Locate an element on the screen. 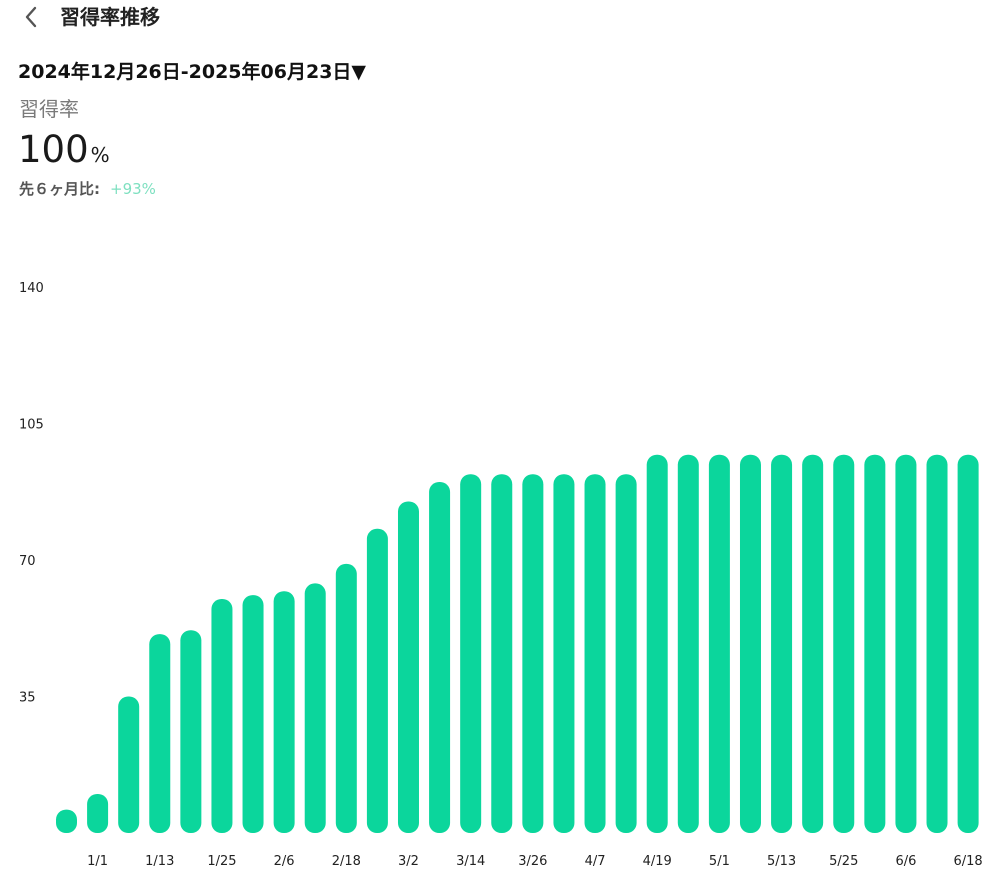  y-axis: 35 70 105 140 is located at coordinates (31, 493).